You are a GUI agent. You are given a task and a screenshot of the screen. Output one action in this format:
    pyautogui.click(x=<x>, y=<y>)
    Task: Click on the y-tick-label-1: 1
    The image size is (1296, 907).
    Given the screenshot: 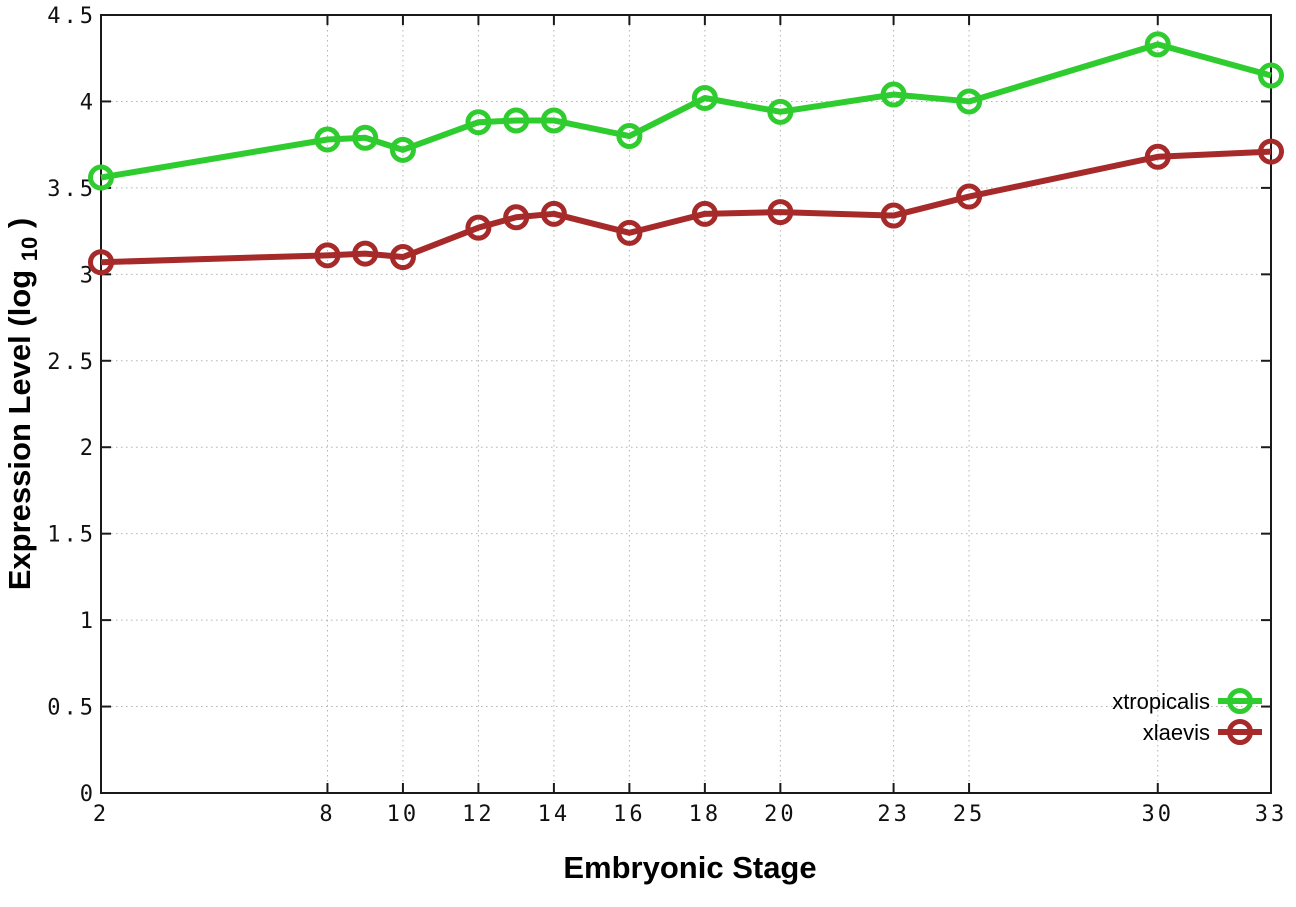 What is the action you would take?
    pyautogui.click(x=88, y=621)
    